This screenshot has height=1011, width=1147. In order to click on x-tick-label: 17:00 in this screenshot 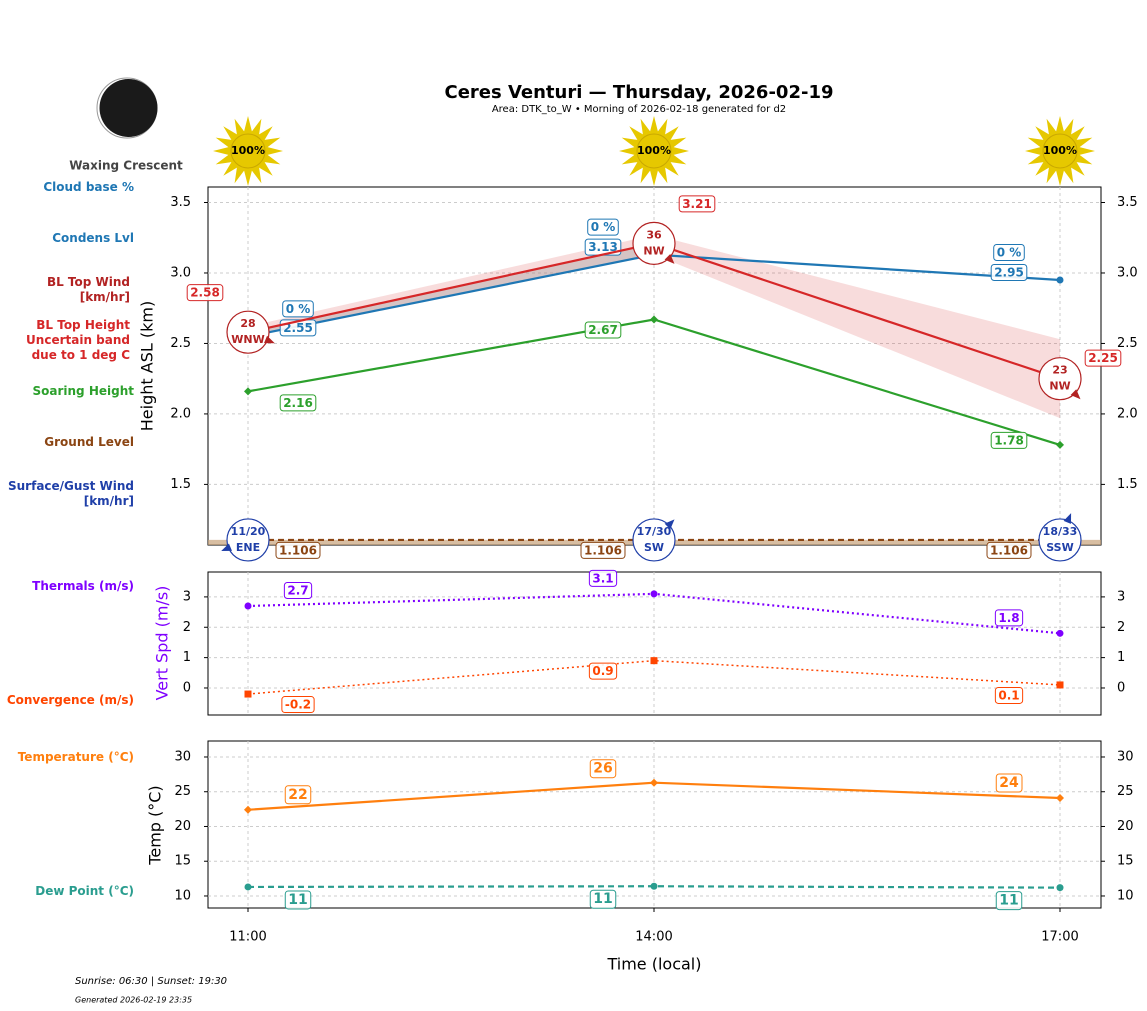, I will do `click(1059, 937)`.